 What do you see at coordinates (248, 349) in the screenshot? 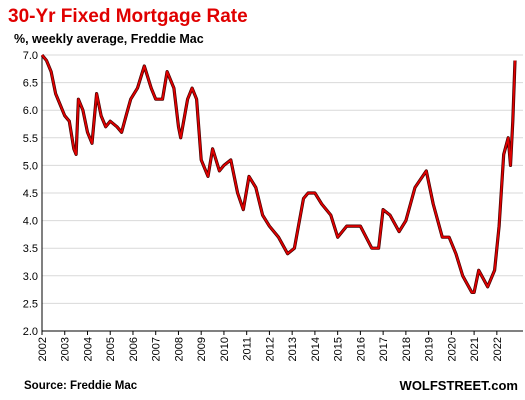
I see `x-tick-label: 2011` at bounding box center [248, 349].